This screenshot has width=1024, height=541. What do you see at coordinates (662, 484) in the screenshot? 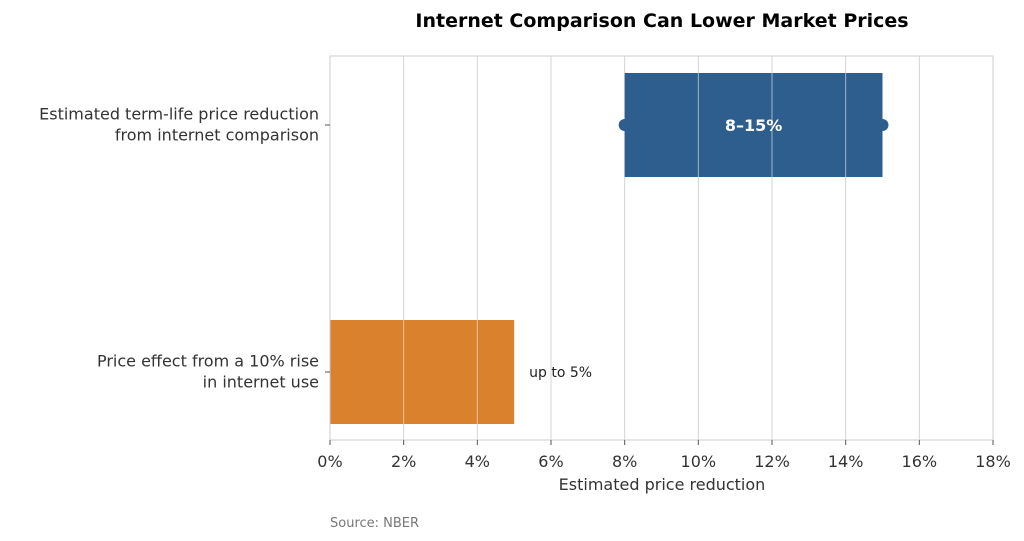
I see `x-axis-label: Estimated price reduction` at bounding box center [662, 484].